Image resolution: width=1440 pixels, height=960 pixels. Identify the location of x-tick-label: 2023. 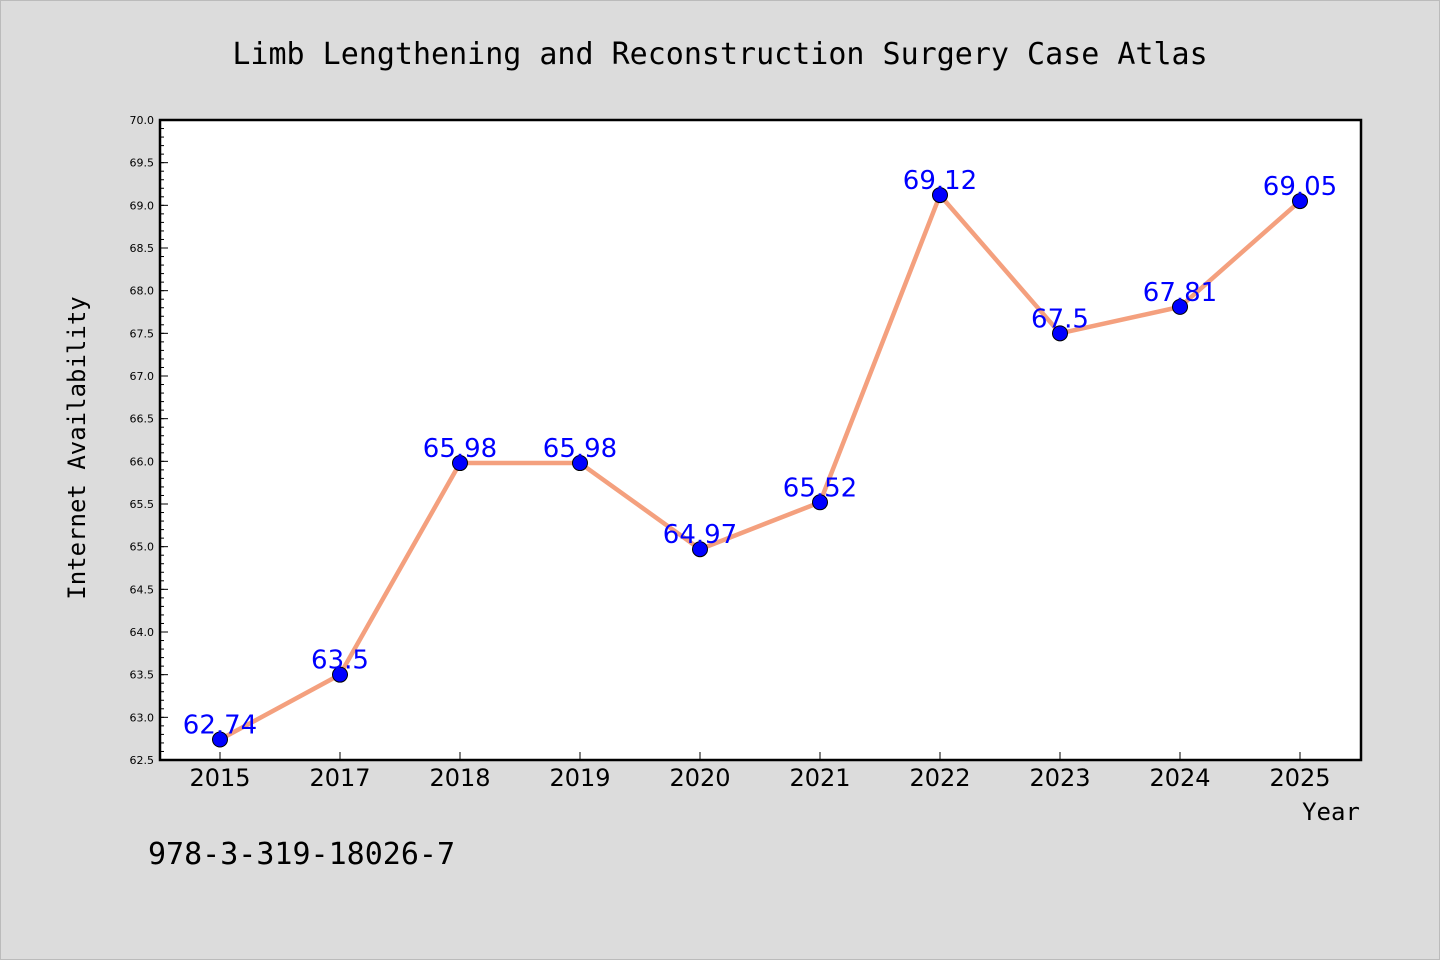
(1059, 778).